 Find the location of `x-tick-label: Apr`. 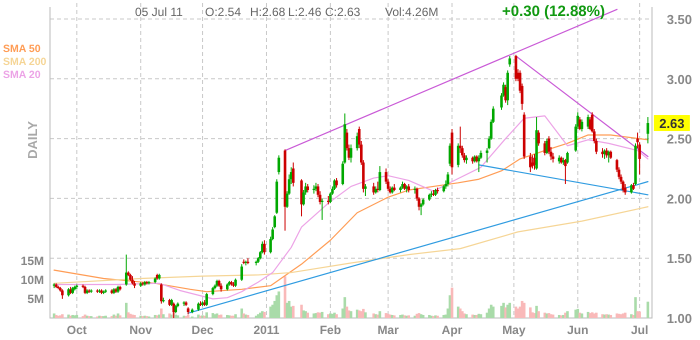

x-tick-label: Apr is located at coordinates (452, 330).